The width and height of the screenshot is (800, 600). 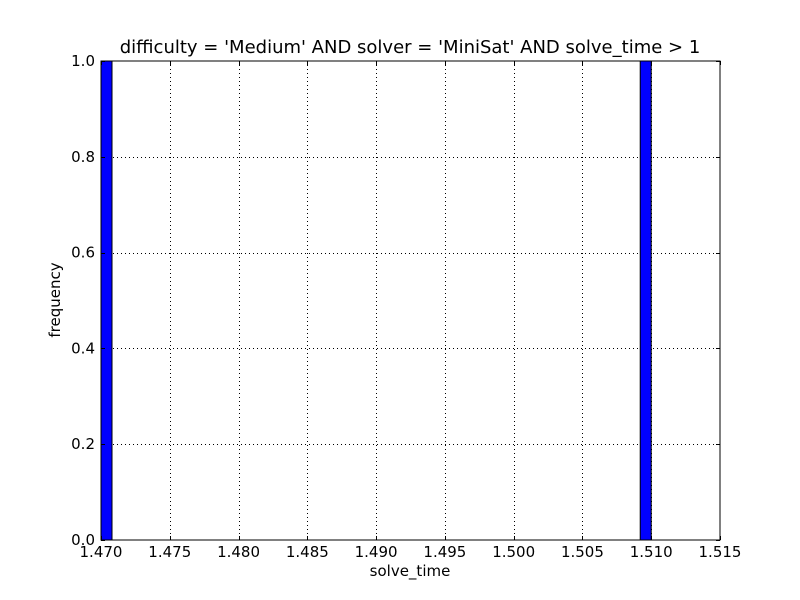 What do you see at coordinates (307, 552) in the screenshot?
I see `x-tick-label: 1.485` at bounding box center [307, 552].